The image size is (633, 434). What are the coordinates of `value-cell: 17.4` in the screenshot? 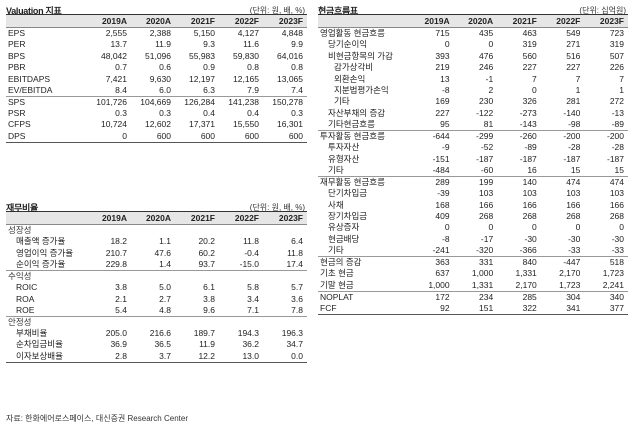 It's located at (294, 263).